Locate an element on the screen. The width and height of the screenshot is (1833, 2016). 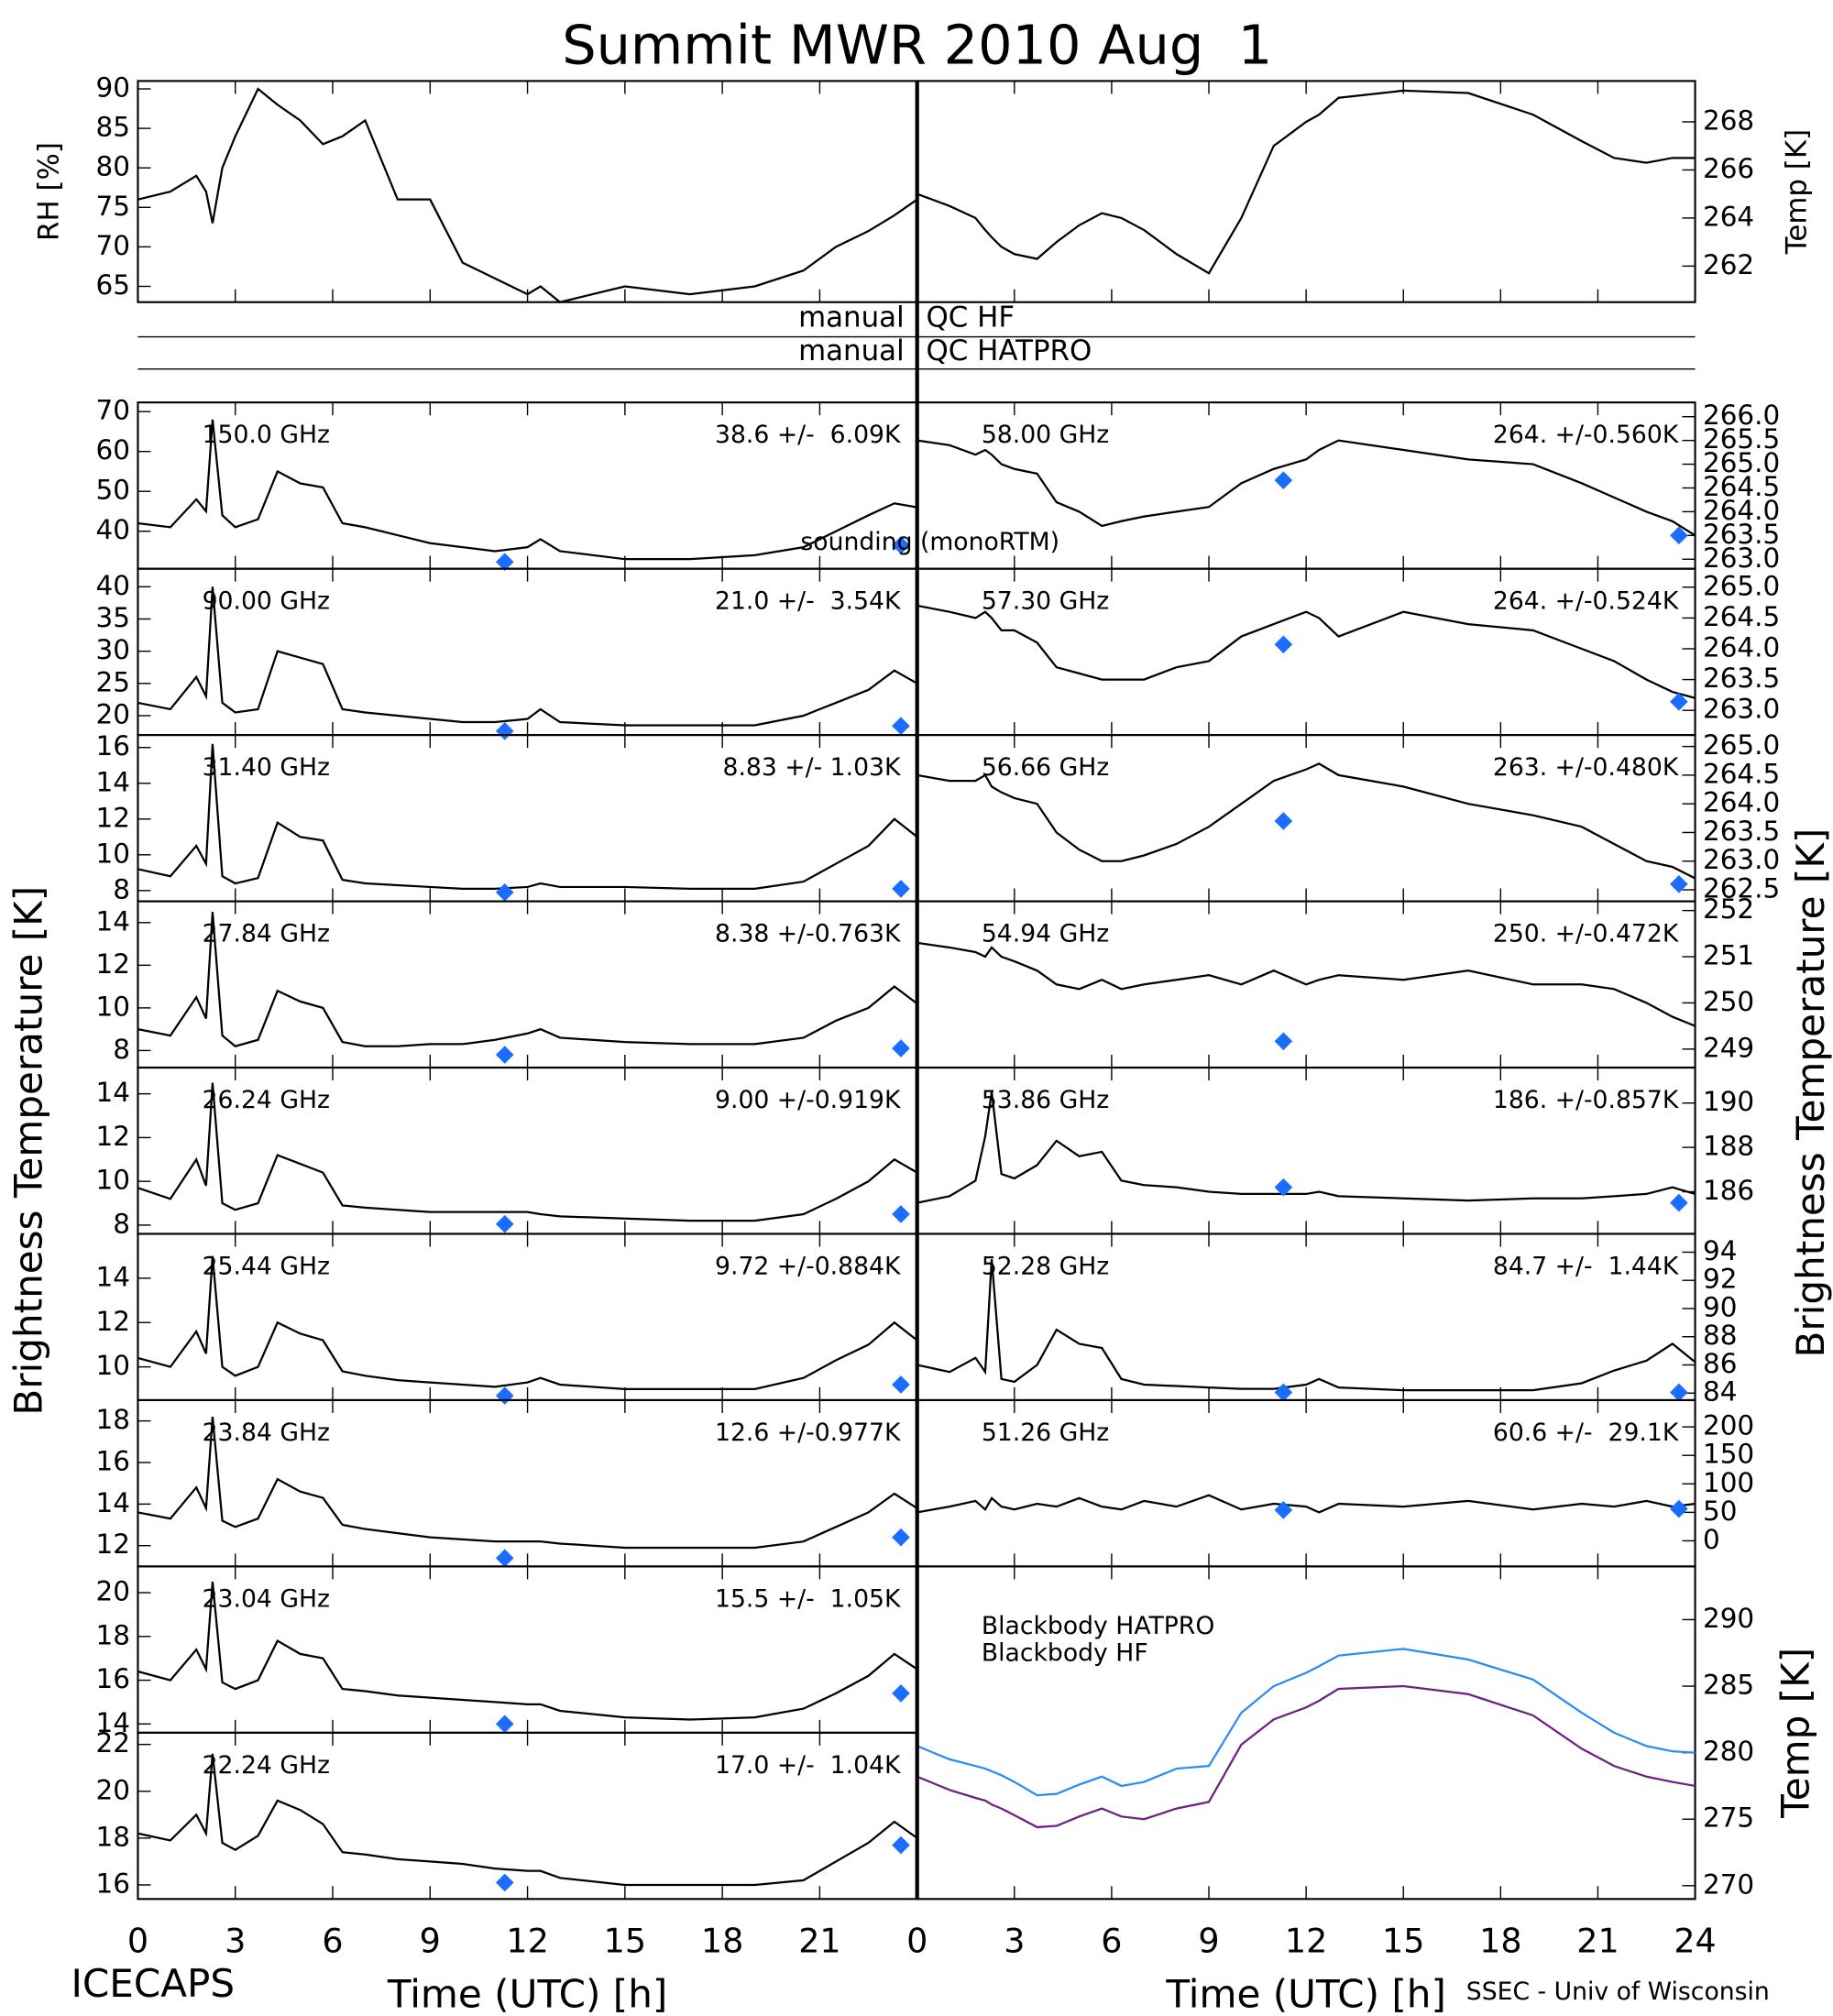
y-tick-label: 85 is located at coordinates (113, 127).